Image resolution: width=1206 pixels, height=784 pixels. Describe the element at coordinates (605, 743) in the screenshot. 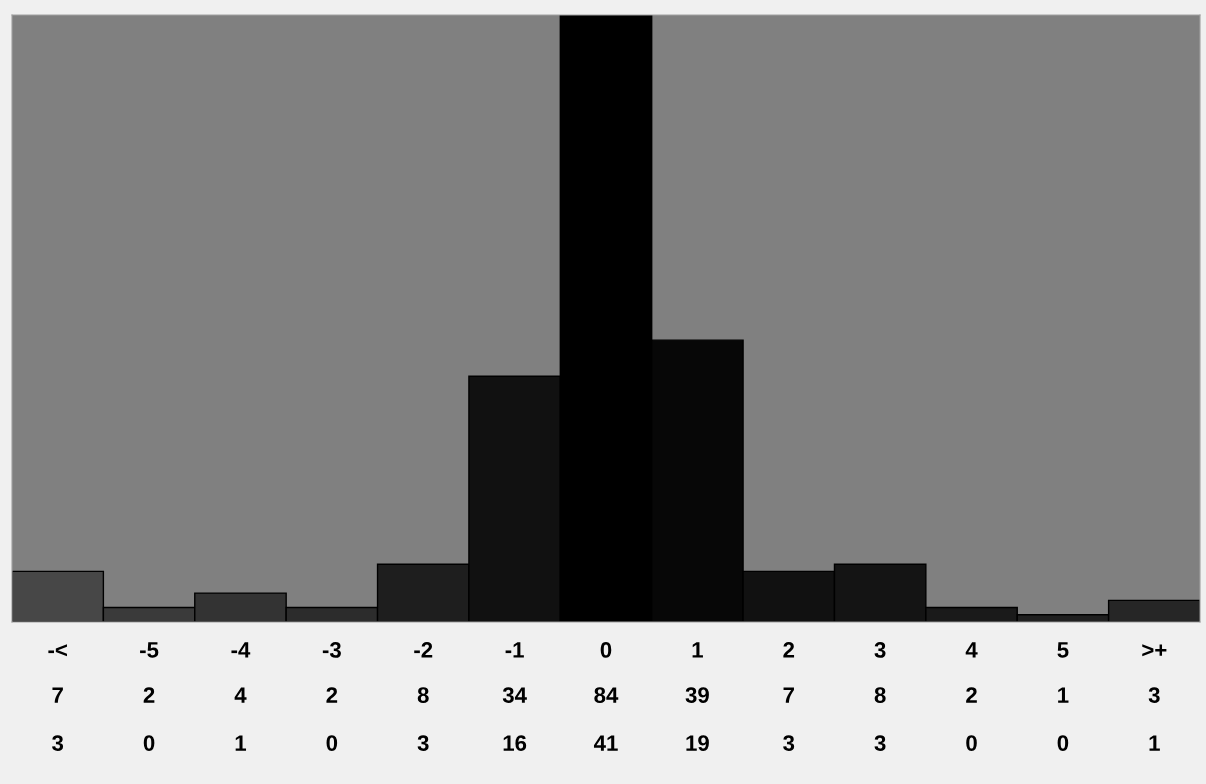

I see `text: 41` at that location.